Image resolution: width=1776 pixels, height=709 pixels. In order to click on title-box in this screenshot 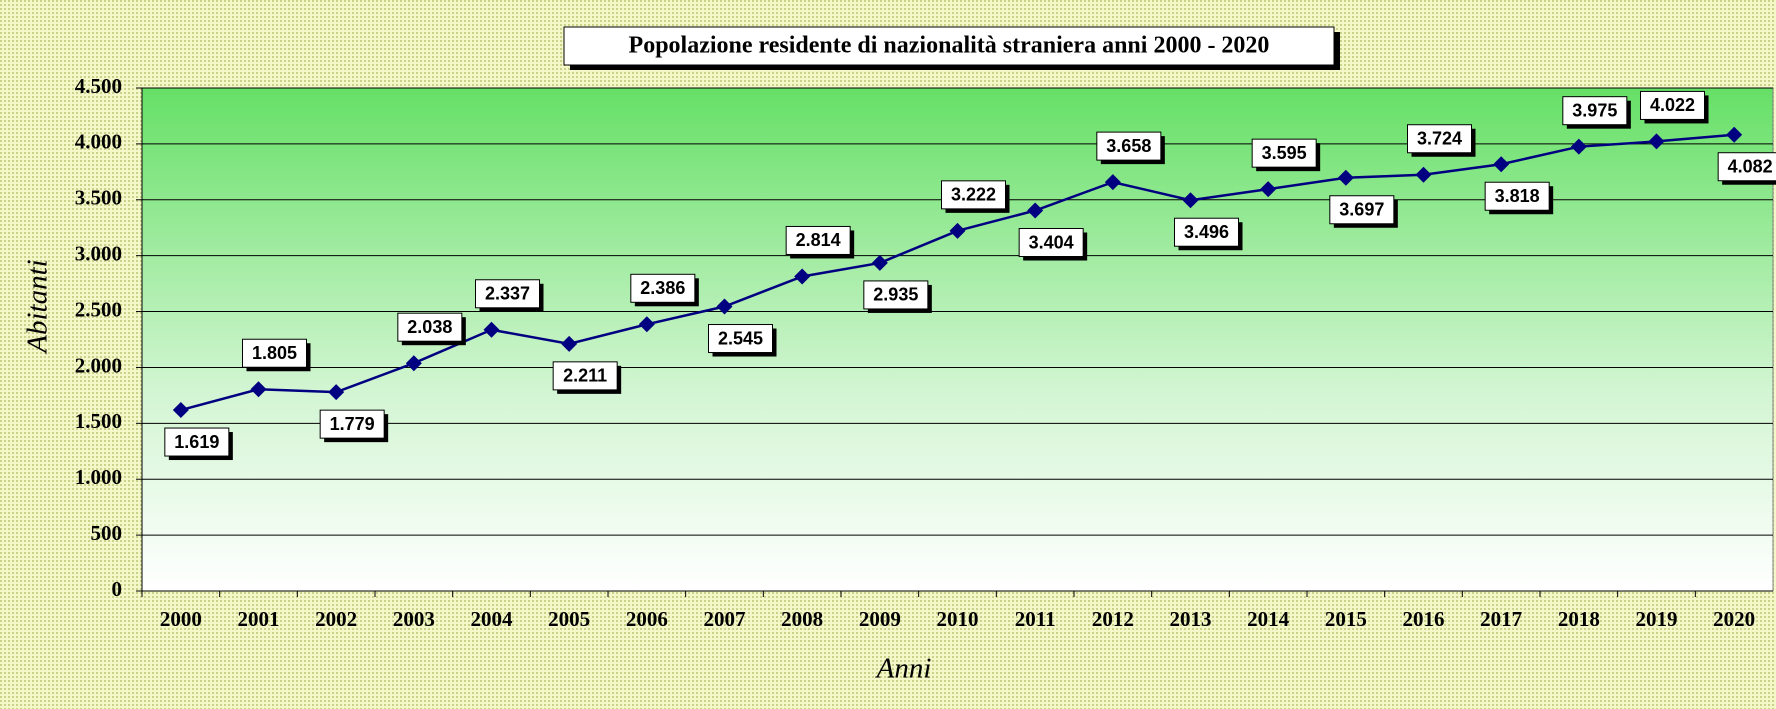, I will do `click(949, 46)`.